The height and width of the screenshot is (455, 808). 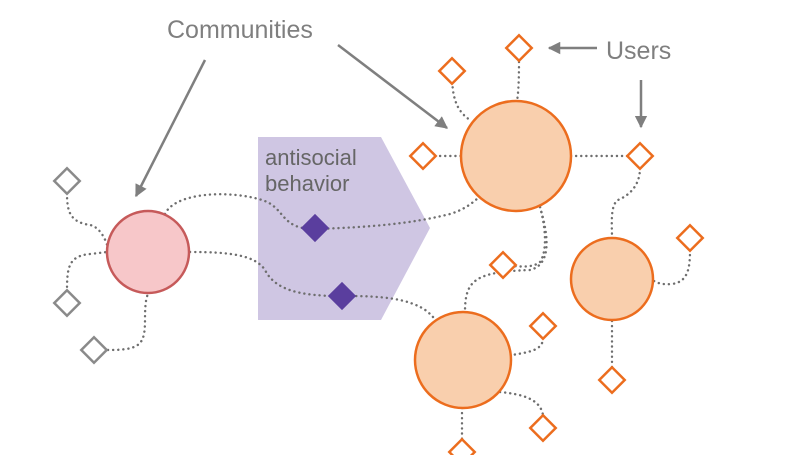 What do you see at coordinates (516, 156) in the screenshot?
I see `community-node-large` at bounding box center [516, 156].